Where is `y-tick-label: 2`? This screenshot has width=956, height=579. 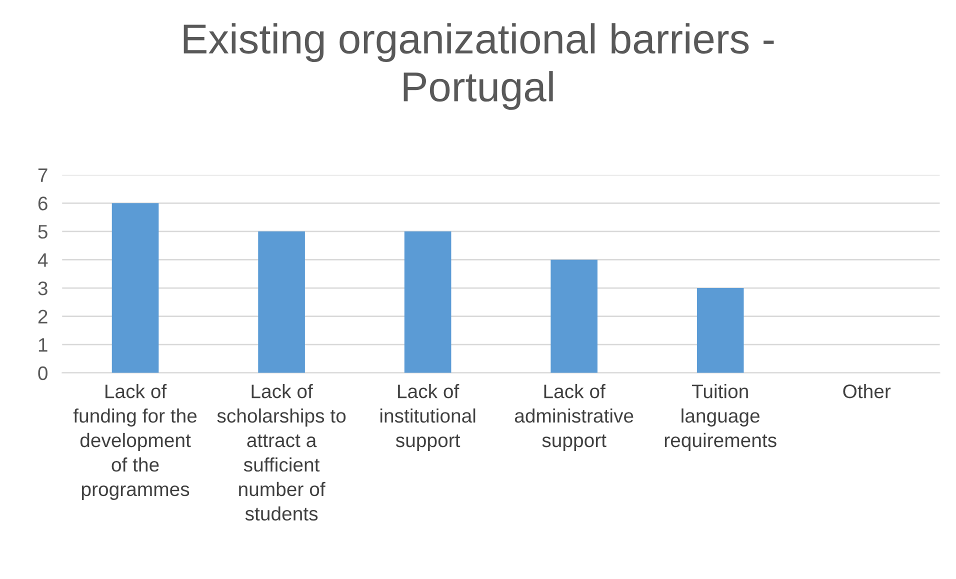 y-tick-label: 2 is located at coordinates (43, 317).